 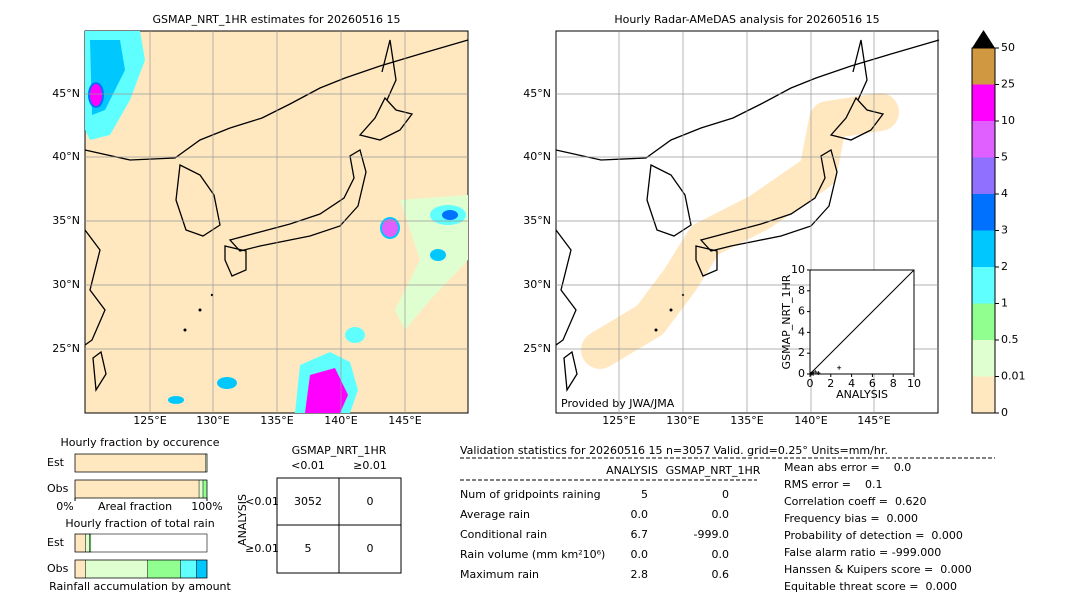 What do you see at coordinates (862, 552) in the screenshot?
I see `score: False alarm ratio = -999.000` at bounding box center [862, 552].